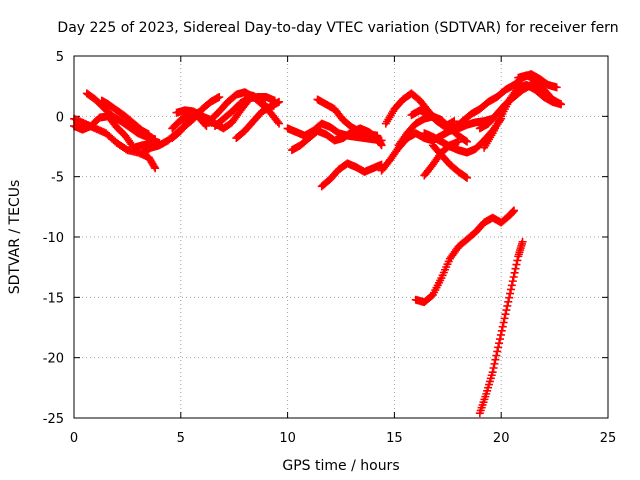  What do you see at coordinates (340, 466) in the screenshot?
I see `x-axis-label: GPS time / hours` at bounding box center [340, 466].